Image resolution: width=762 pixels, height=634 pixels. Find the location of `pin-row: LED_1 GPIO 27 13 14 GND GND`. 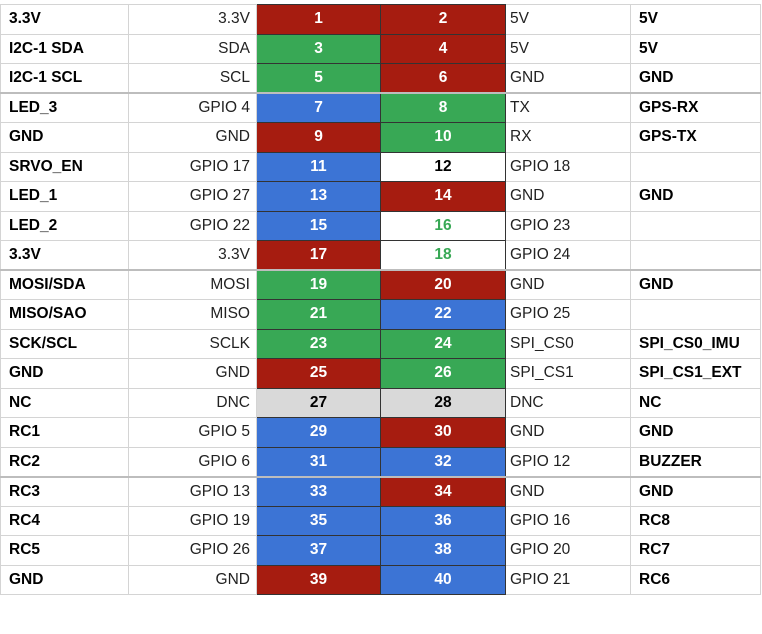

pin-row: LED_1 GPIO 27 13 14 GND GND is located at coordinates (380, 196).